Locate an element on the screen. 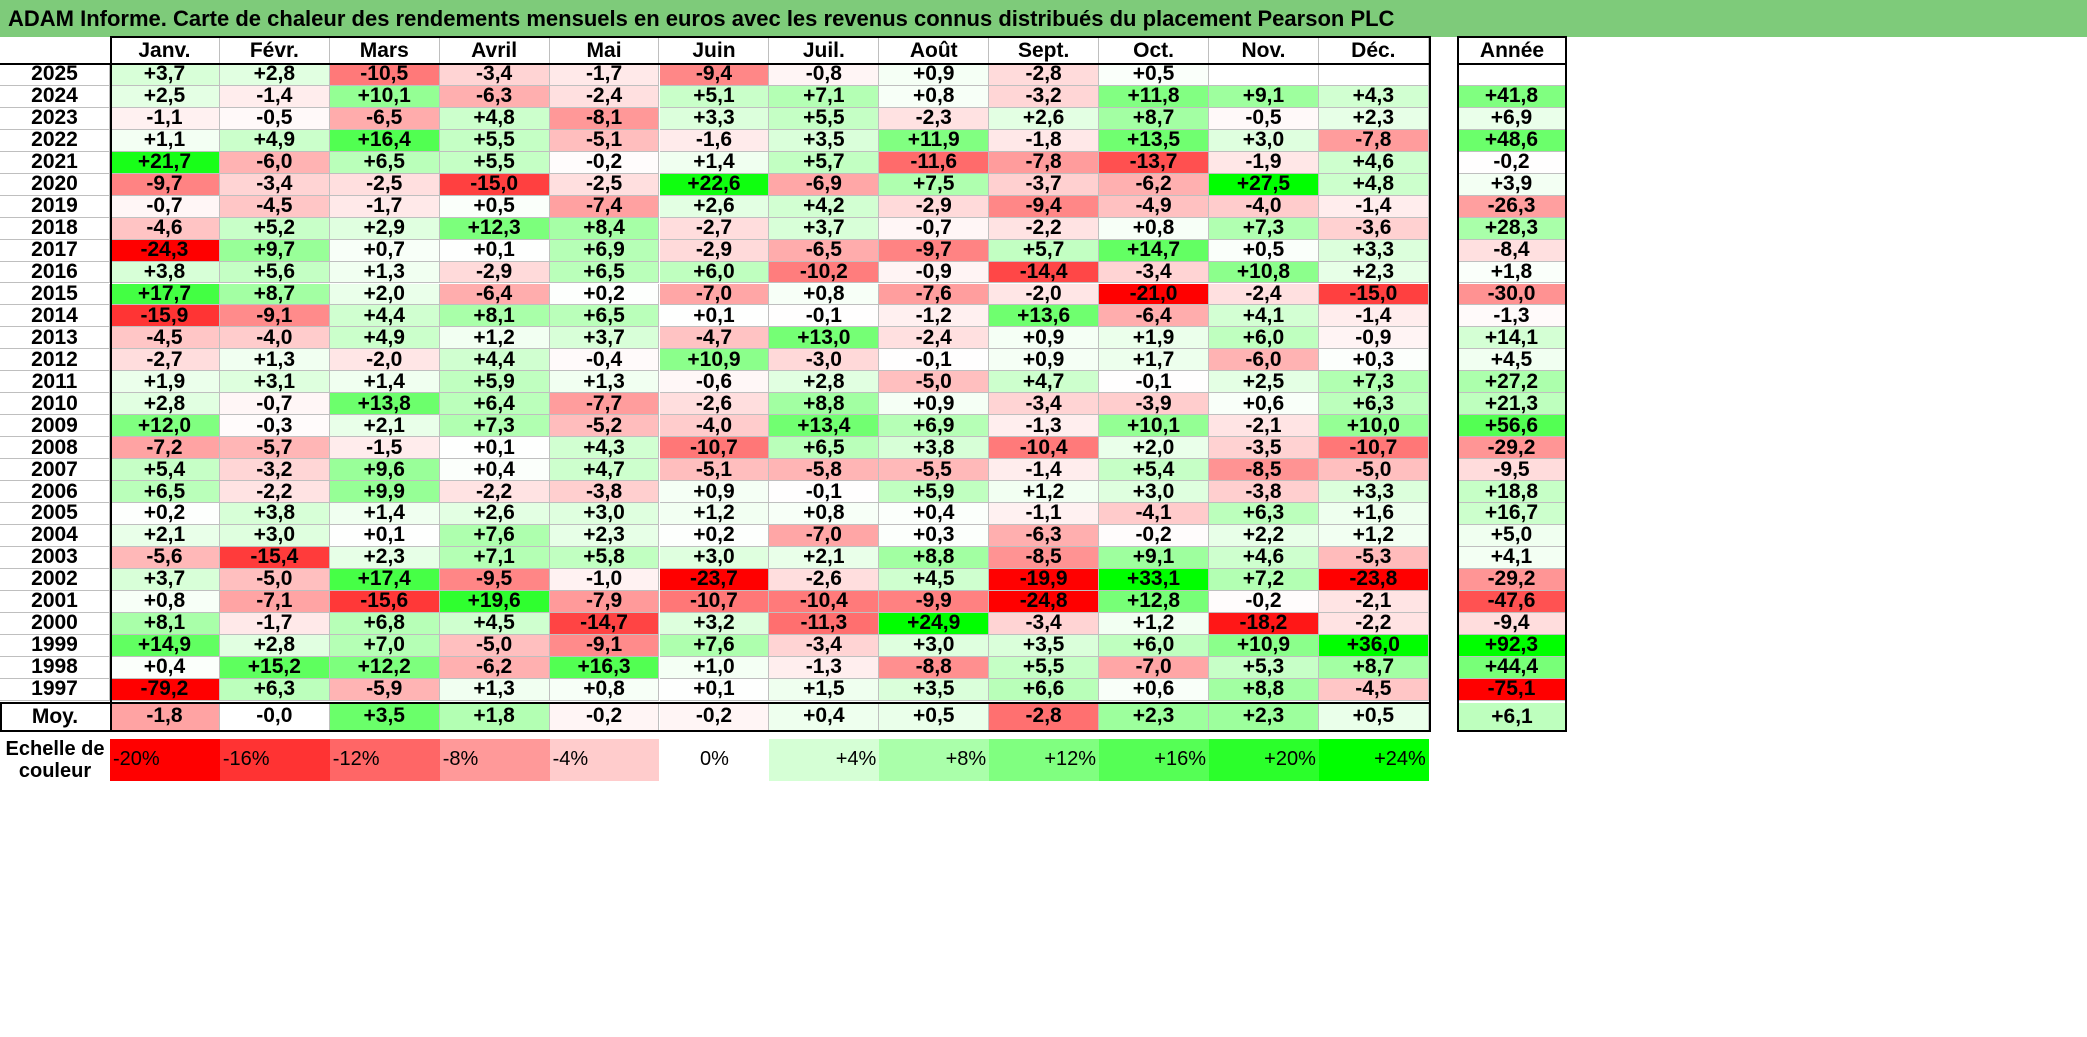 The height and width of the screenshot is (1037, 2087). heatmap-cell: +9,7 is located at coordinates (274, 250).